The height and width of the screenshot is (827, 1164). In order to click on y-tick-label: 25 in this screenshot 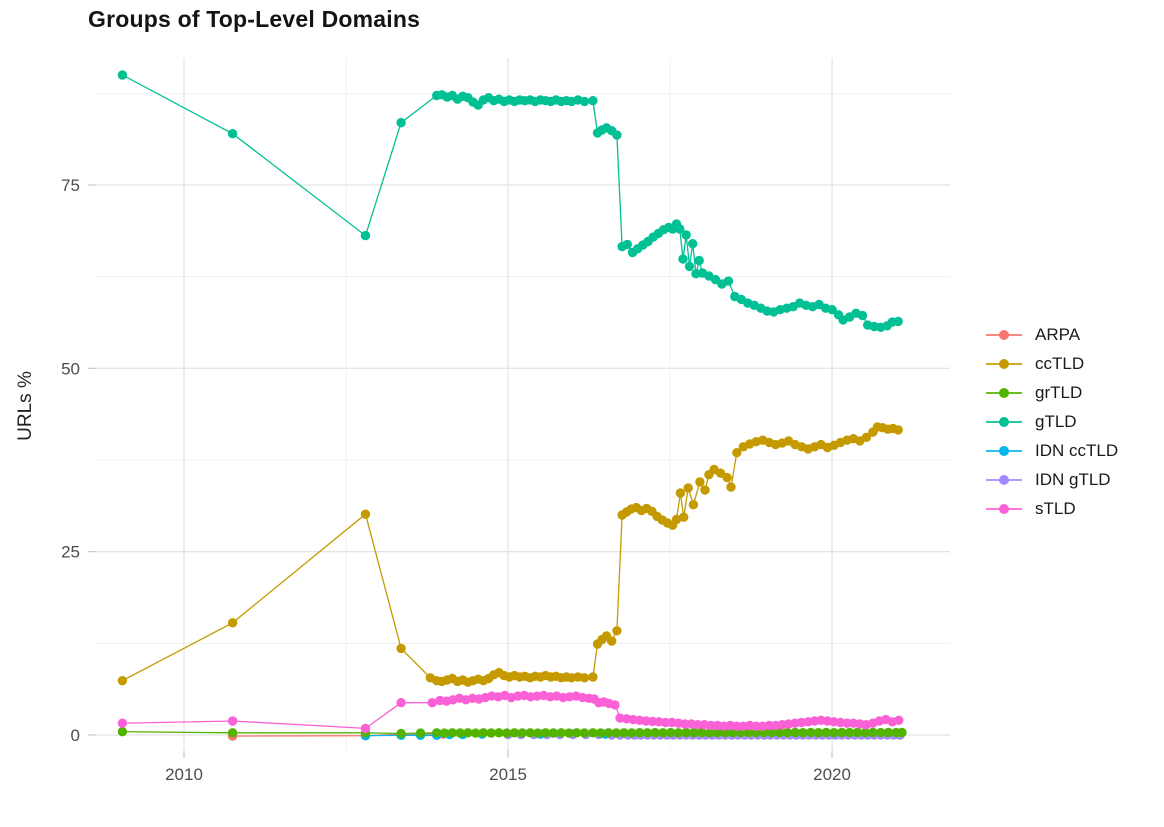, I will do `click(70, 552)`.